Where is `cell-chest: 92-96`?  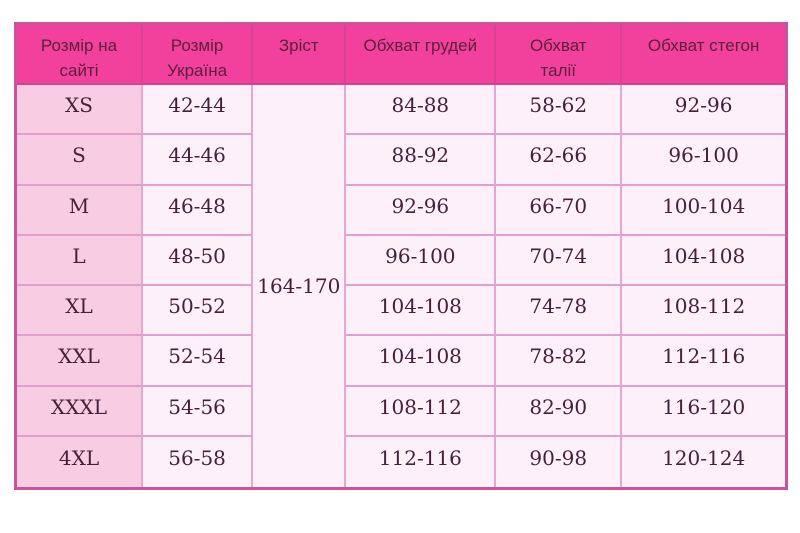 cell-chest: 92-96 is located at coordinates (421, 210).